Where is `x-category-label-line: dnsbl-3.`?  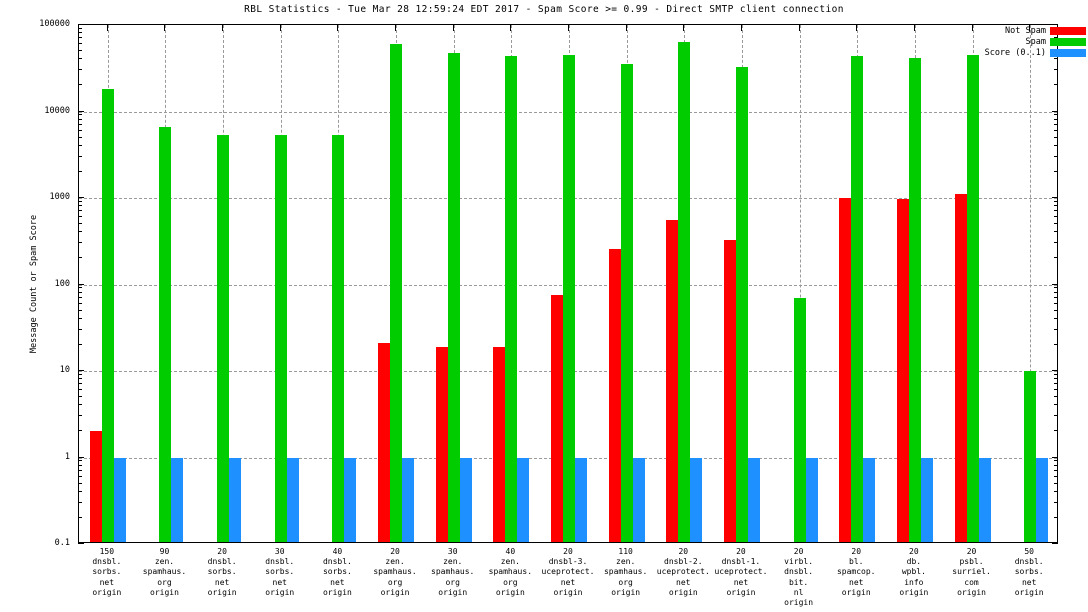
x-category-label-line: dnsbl-3. is located at coordinates (568, 562).